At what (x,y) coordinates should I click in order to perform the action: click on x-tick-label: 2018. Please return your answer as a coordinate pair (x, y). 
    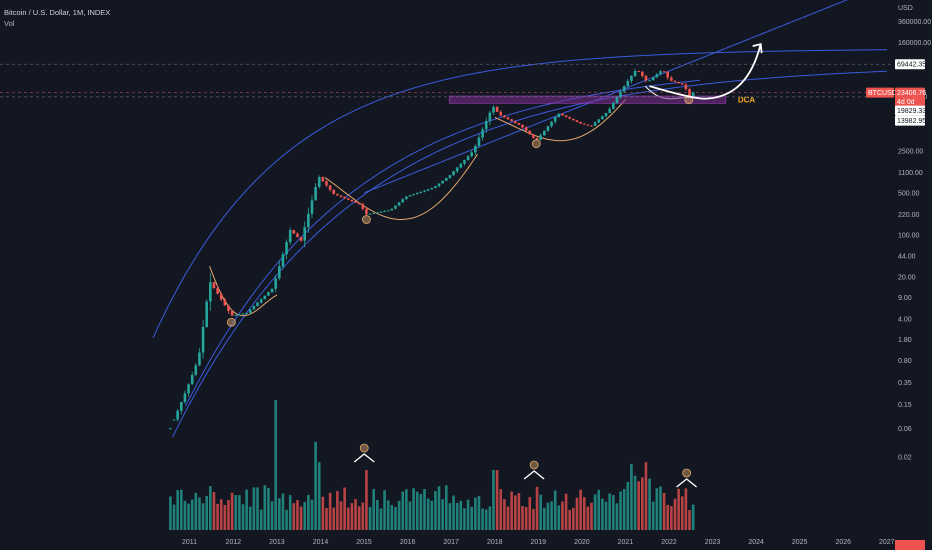
    Looking at the image, I should click on (495, 542).